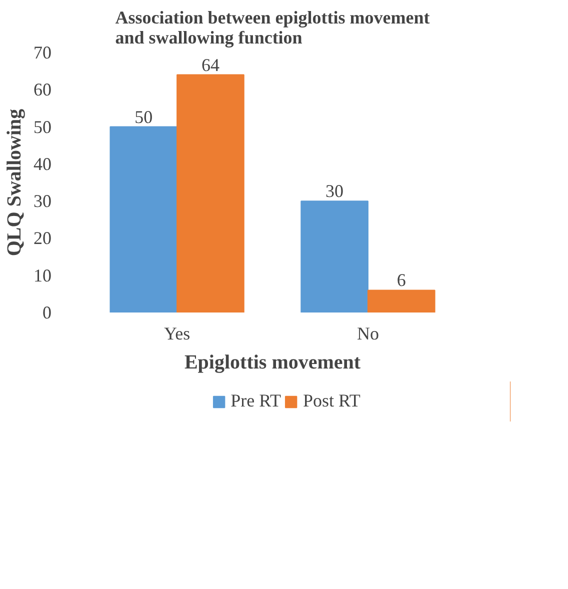 The image size is (568, 589). Describe the element at coordinates (43, 238) in the screenshot. I see `y-tick-label: 20` at that location.